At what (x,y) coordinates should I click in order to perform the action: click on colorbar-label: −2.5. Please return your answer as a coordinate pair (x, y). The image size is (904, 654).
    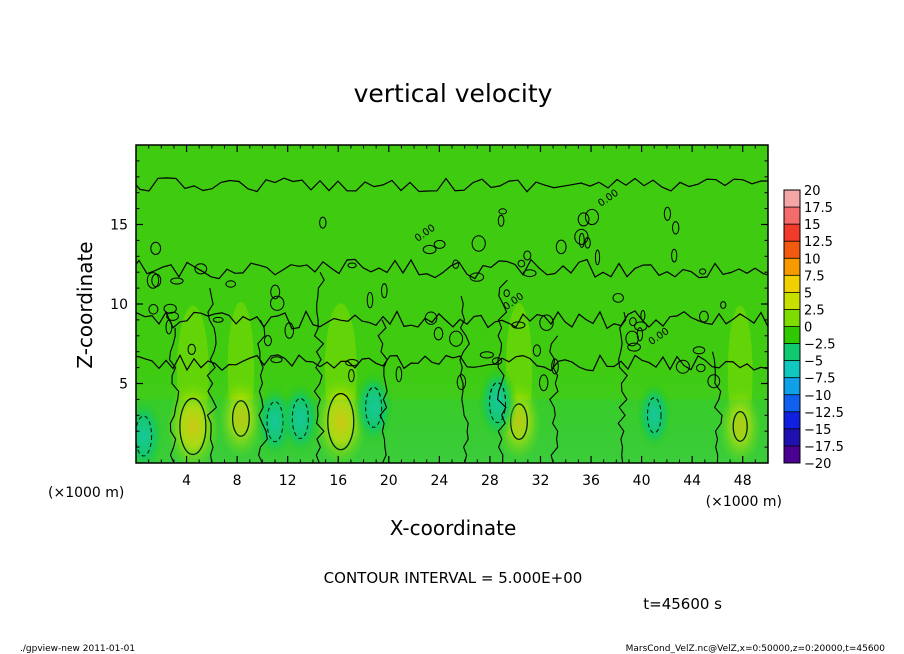
    Looking at the image, I should click on (820, 345).